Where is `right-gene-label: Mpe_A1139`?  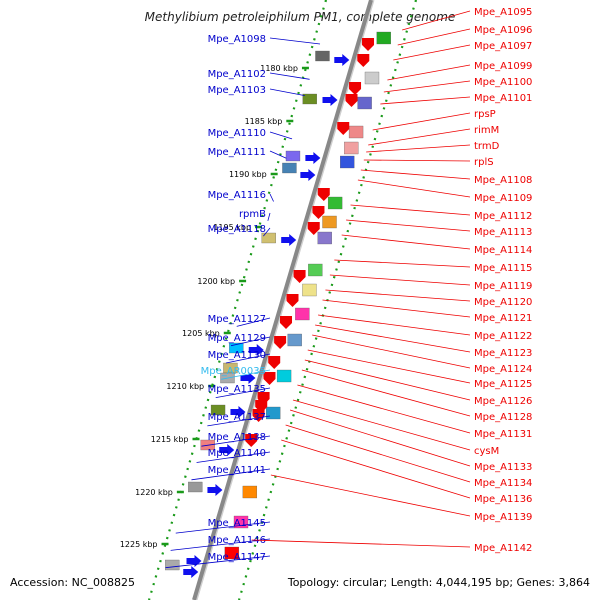
right-gene-label: Mpe_A1139 is located at coordinates (503, 517).